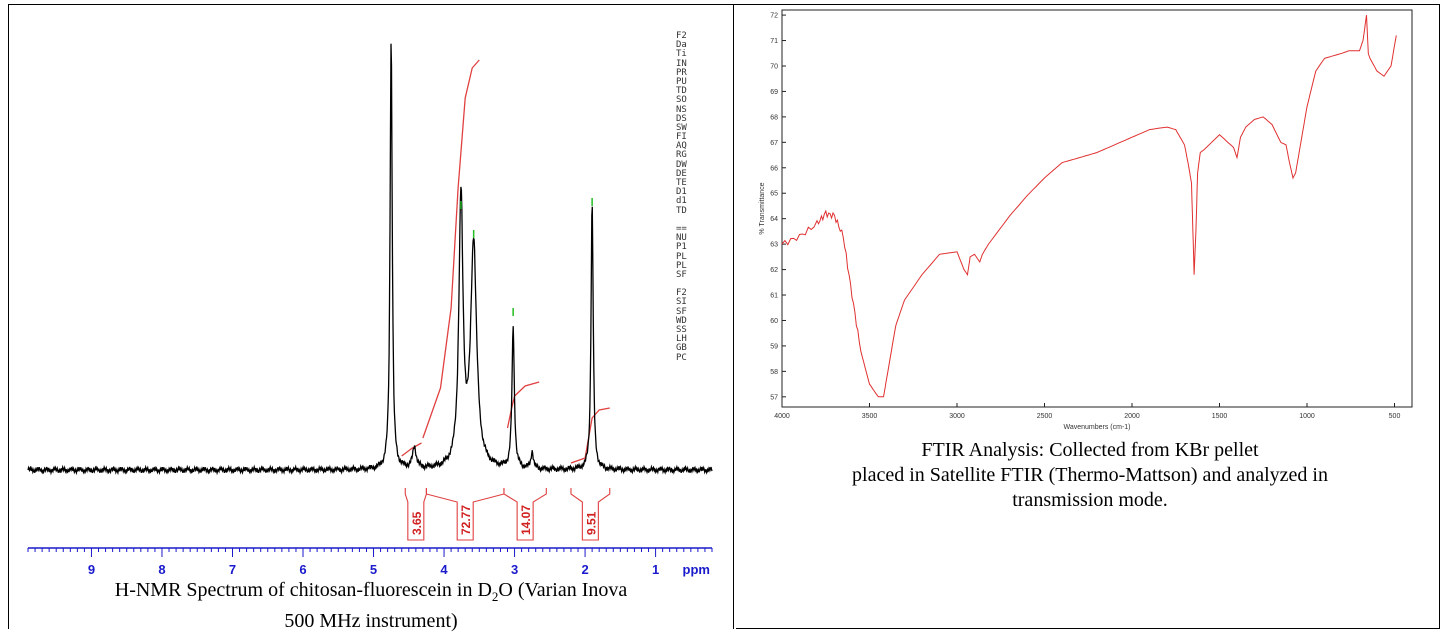  Describe the element at coordinates (466, 520) in the screenshot. I see `nmr-integral-label: 72.77` at that location.